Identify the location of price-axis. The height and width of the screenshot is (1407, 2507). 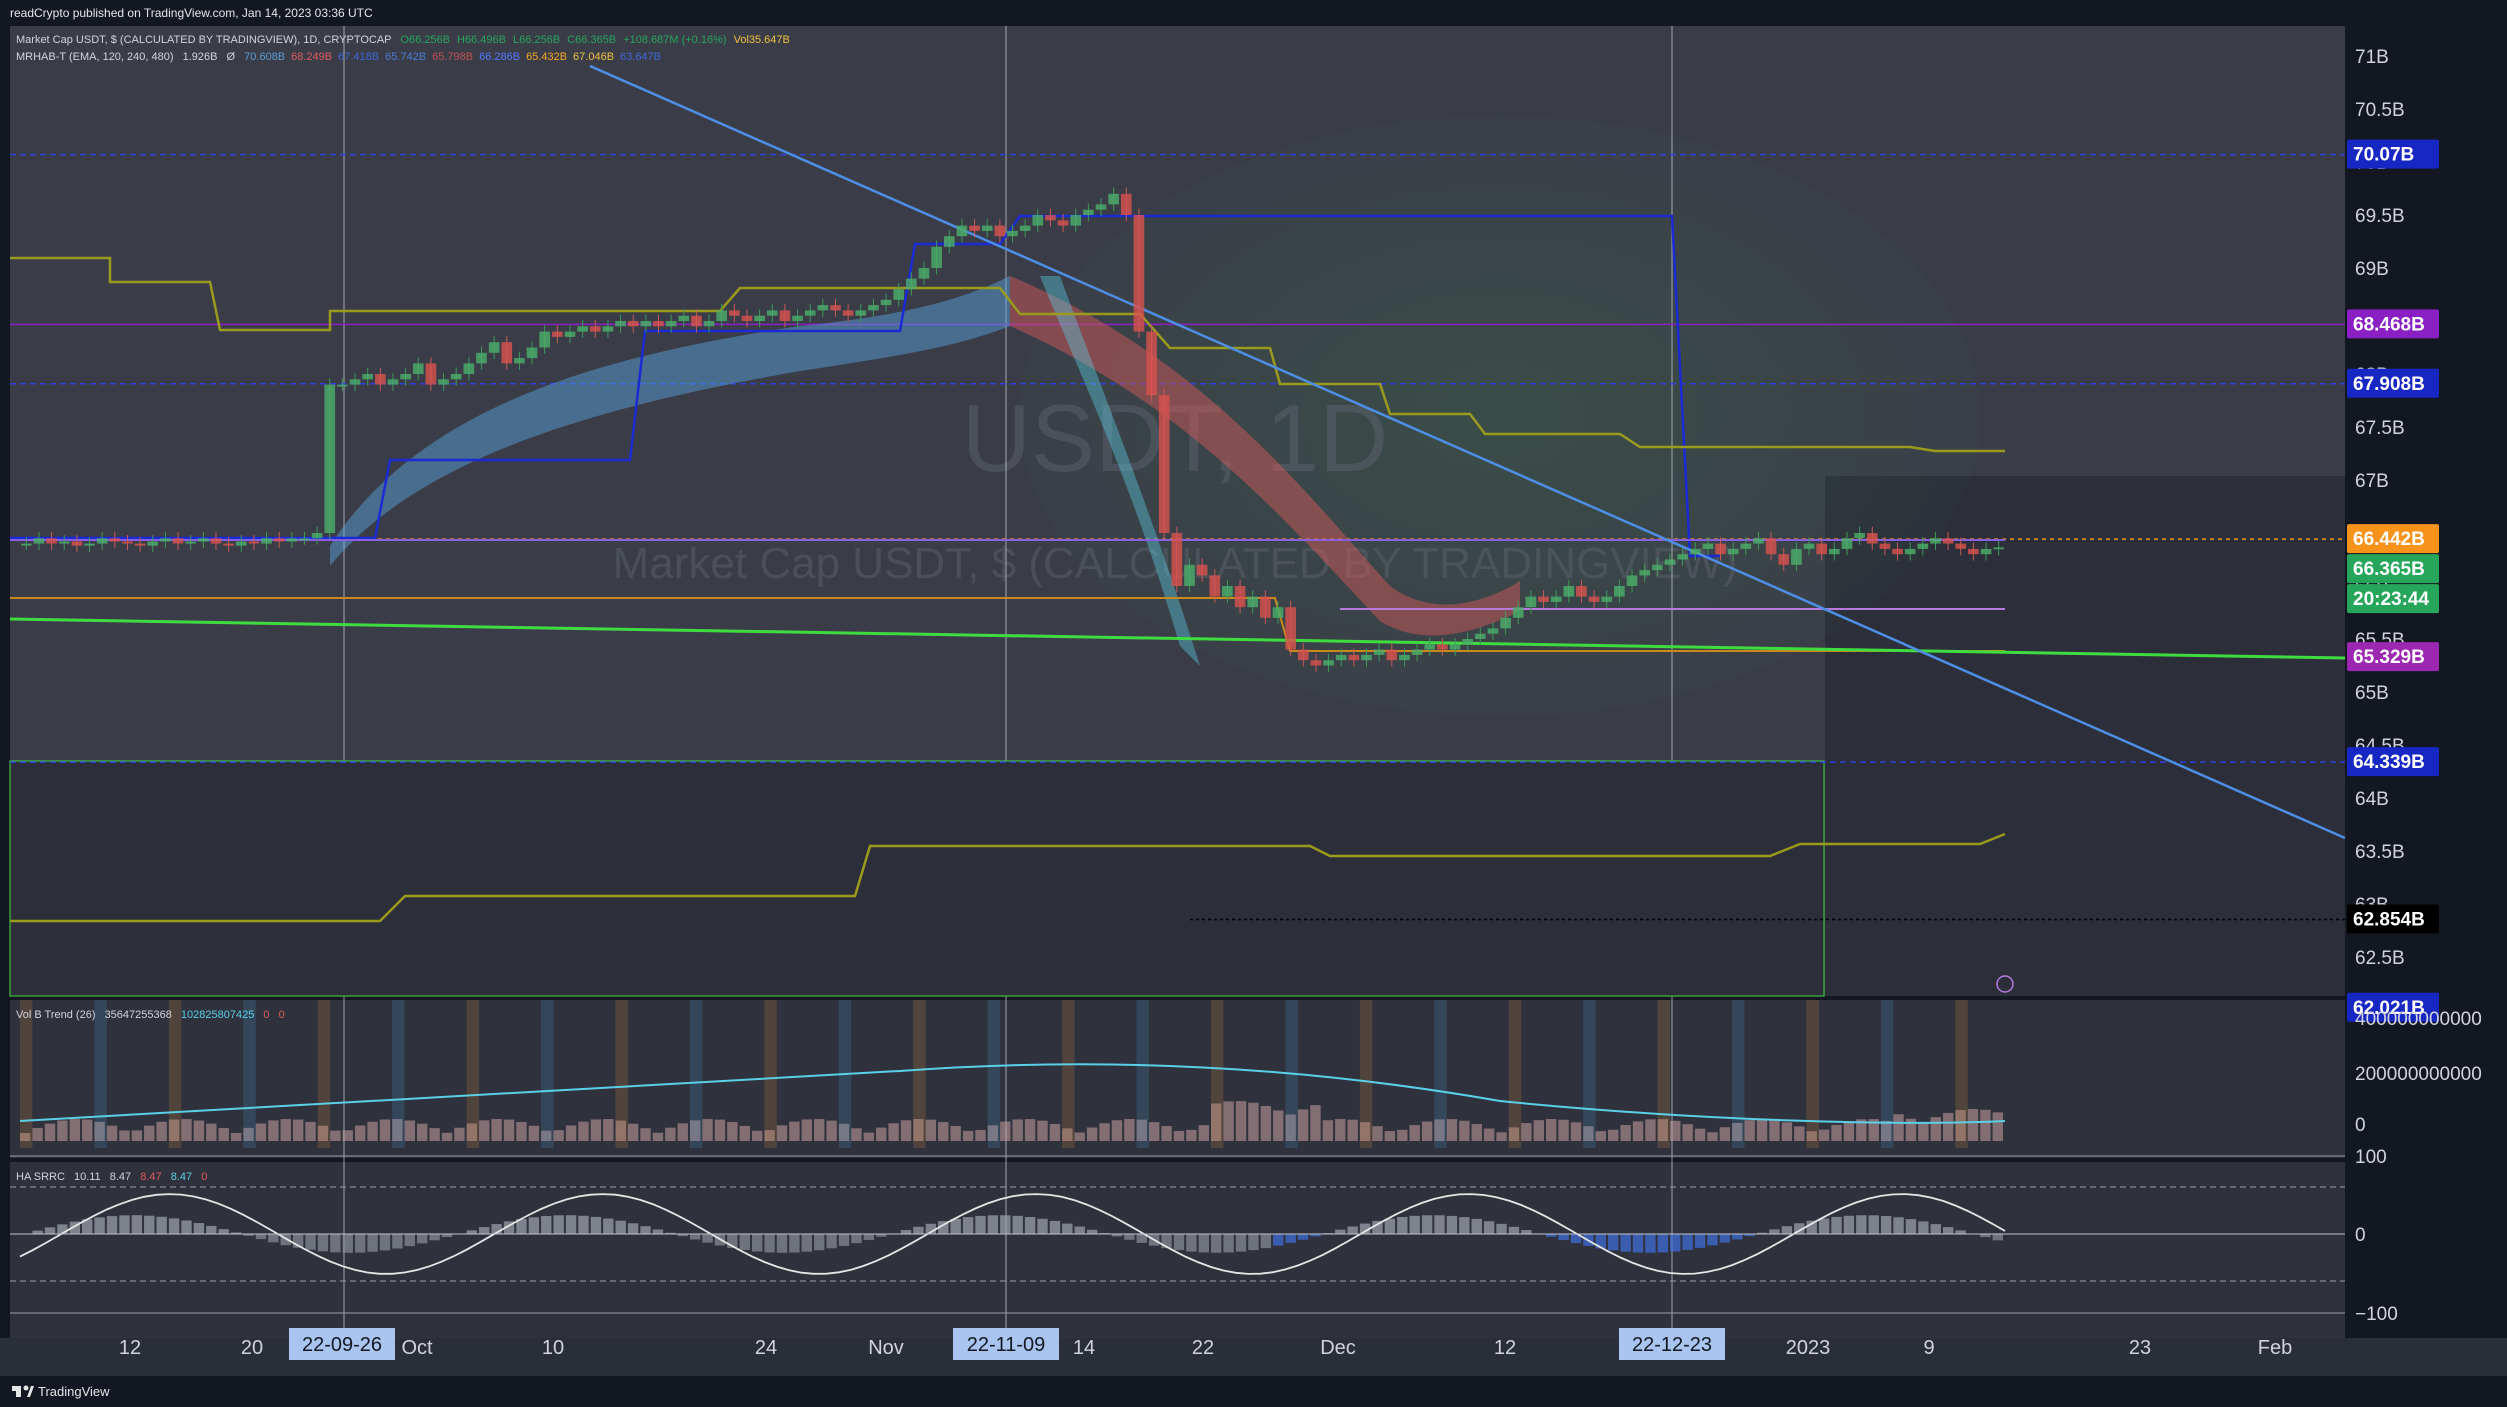
(2426, 682).